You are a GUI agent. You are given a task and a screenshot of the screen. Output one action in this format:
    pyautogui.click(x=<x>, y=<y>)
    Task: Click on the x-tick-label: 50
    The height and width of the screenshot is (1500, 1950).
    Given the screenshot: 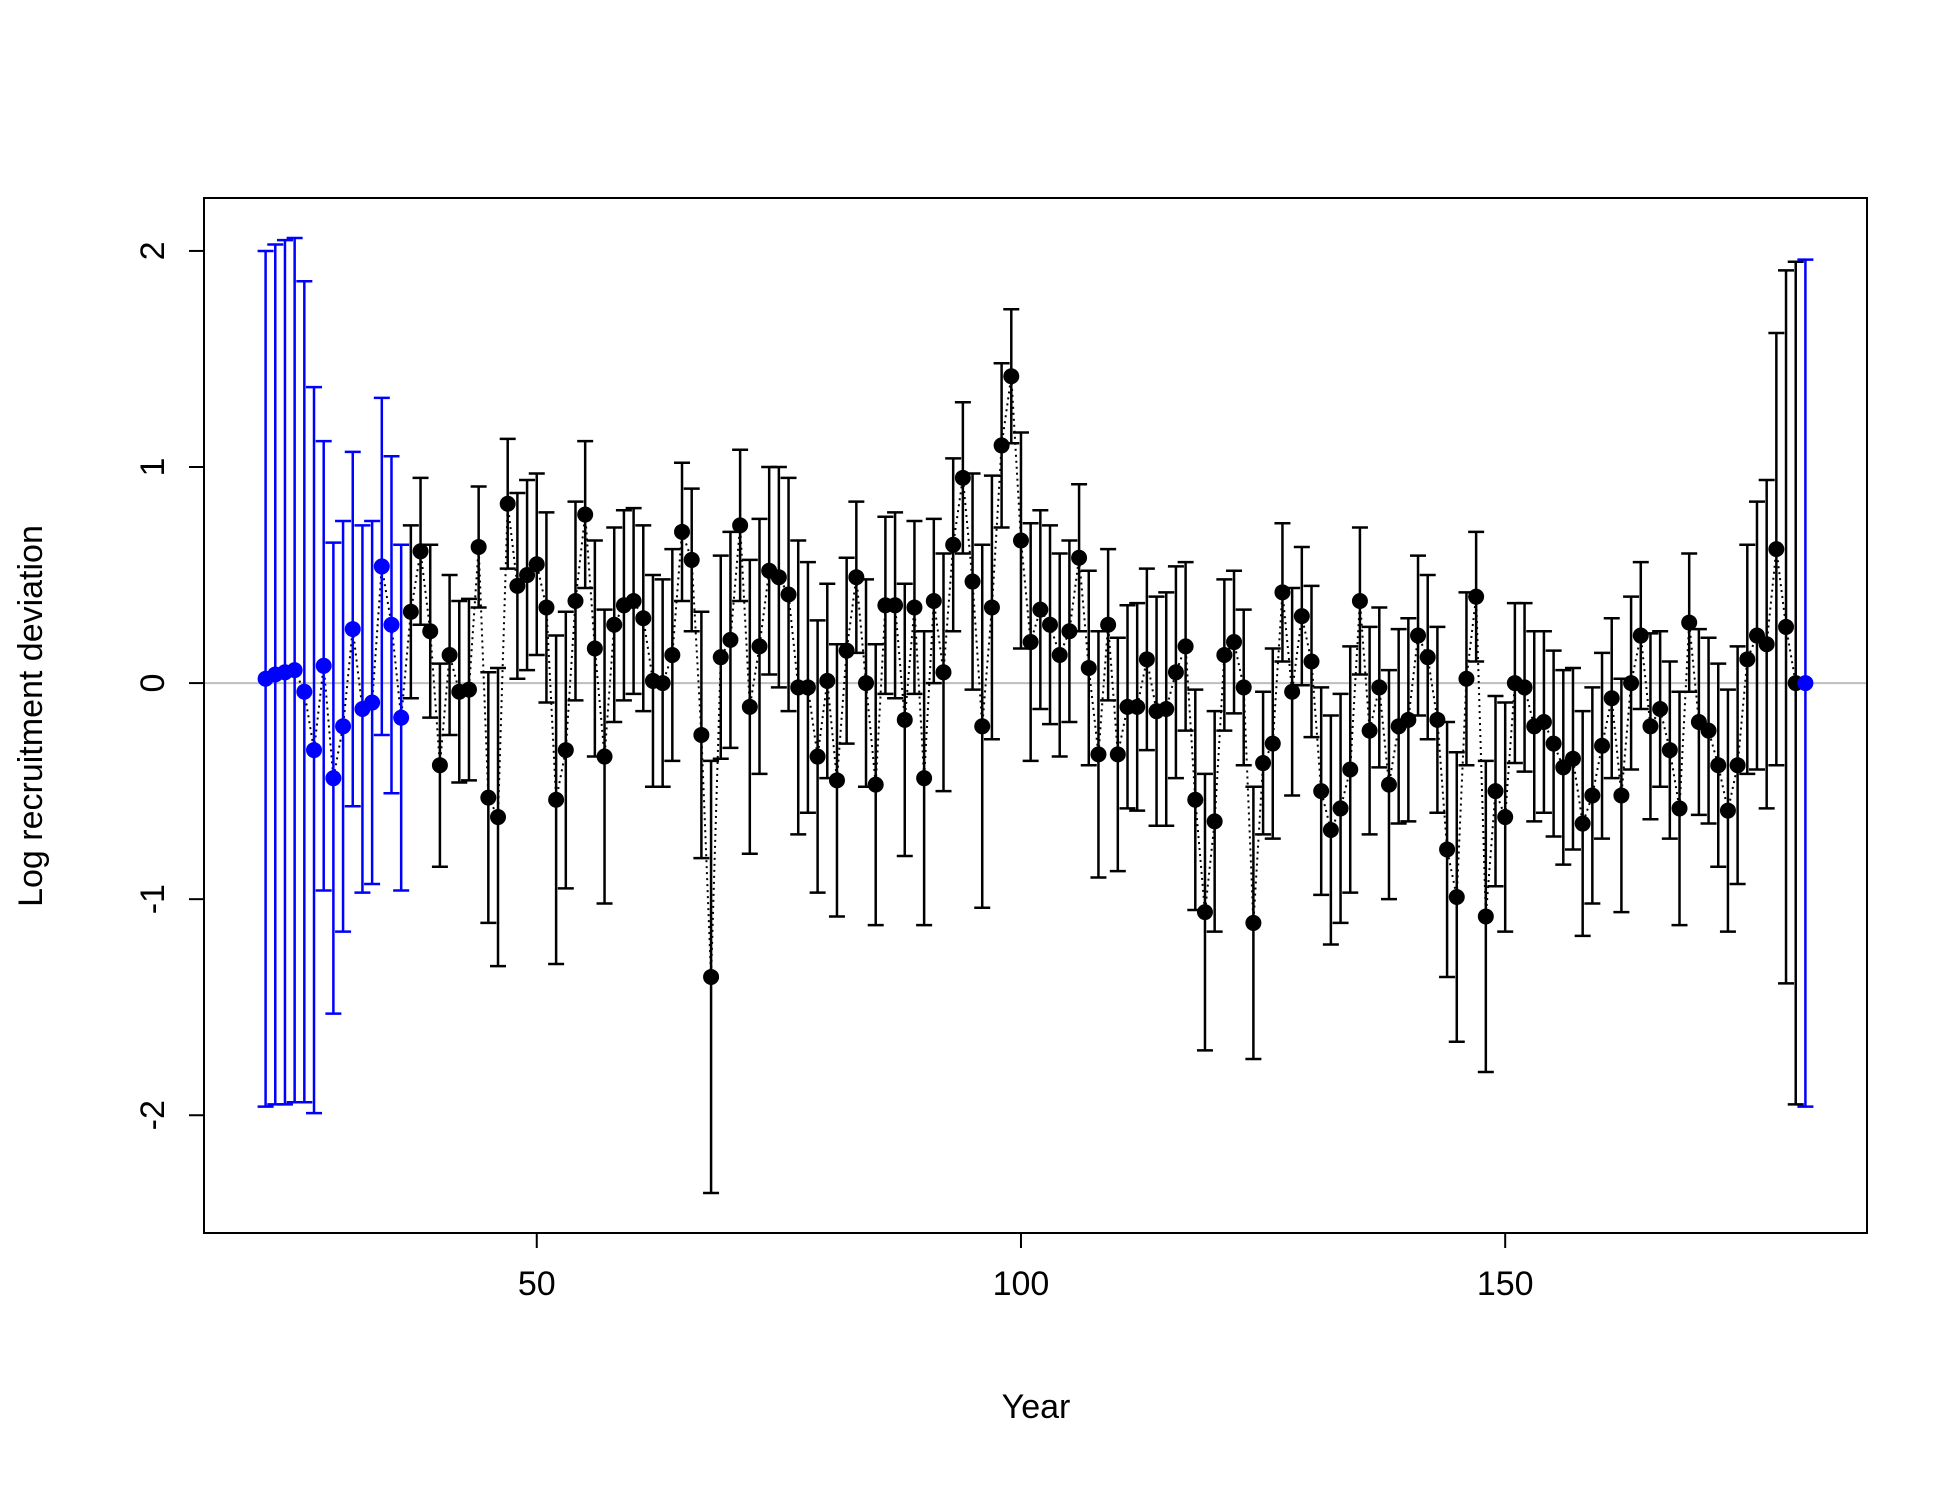 What is the action you would take?
    pyautogui.click(x=537, y=1284)
    